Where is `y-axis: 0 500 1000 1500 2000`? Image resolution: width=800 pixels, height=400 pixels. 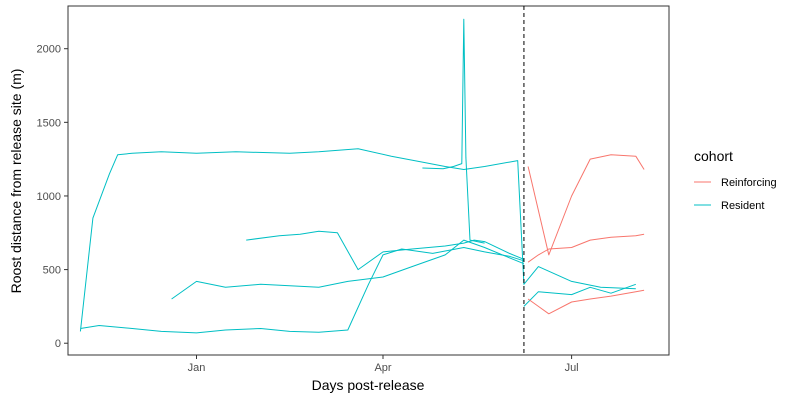
y-axis: 0 500 1000 1500 2000 is located at coordinates (52, 197).